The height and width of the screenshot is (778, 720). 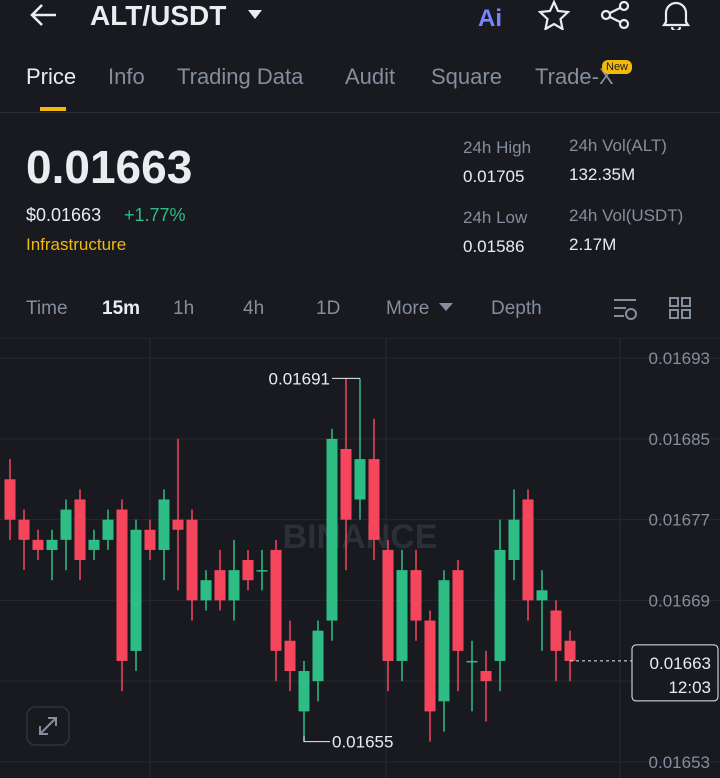 What do you see at coordinates (494, 176) in the screenshot?
I see `stat-value: 0.01705` at bounding box center [494, 176].